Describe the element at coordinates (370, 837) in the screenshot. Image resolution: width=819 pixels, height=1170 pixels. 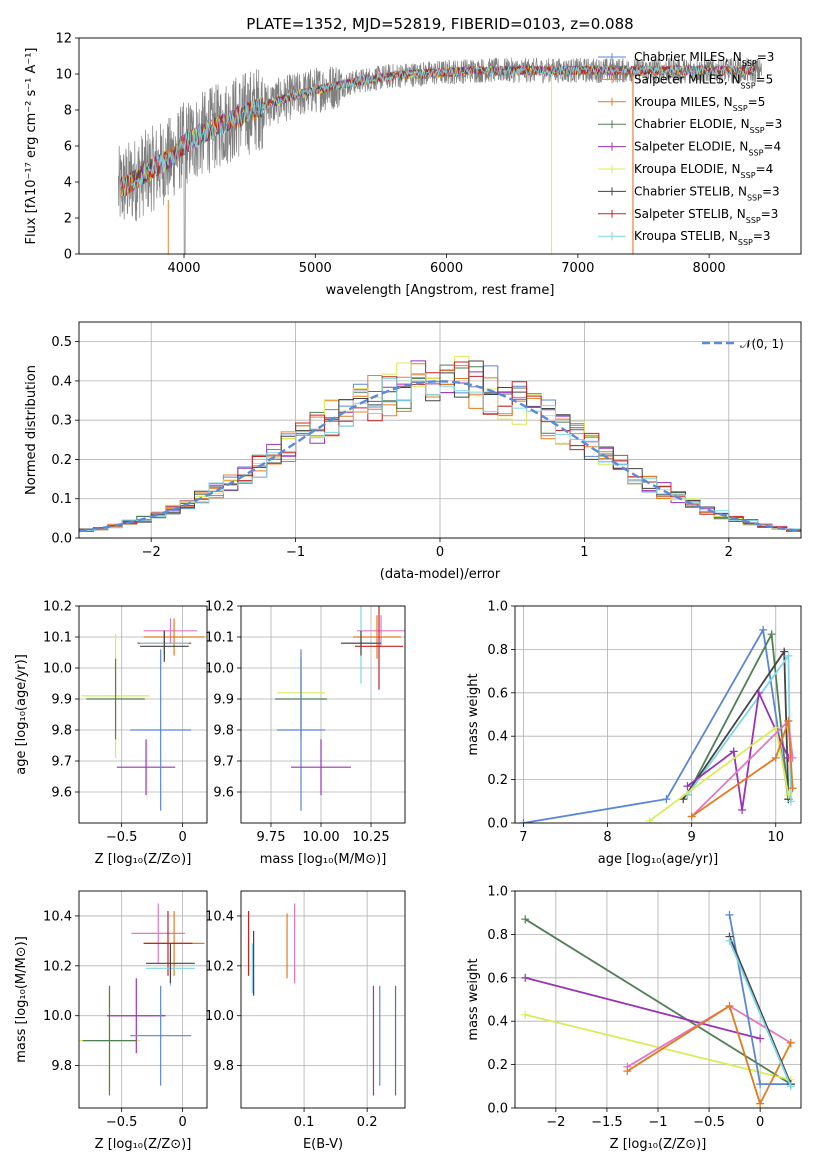
I see `age-mass-xtick-label: 10.25` at that location.